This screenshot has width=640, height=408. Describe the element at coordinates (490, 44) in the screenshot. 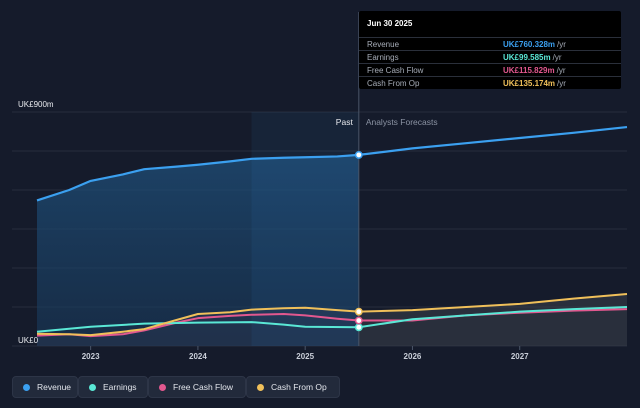

I see `tooltip-row-revenue: Revenue UK£760.328m/yr` at that location.